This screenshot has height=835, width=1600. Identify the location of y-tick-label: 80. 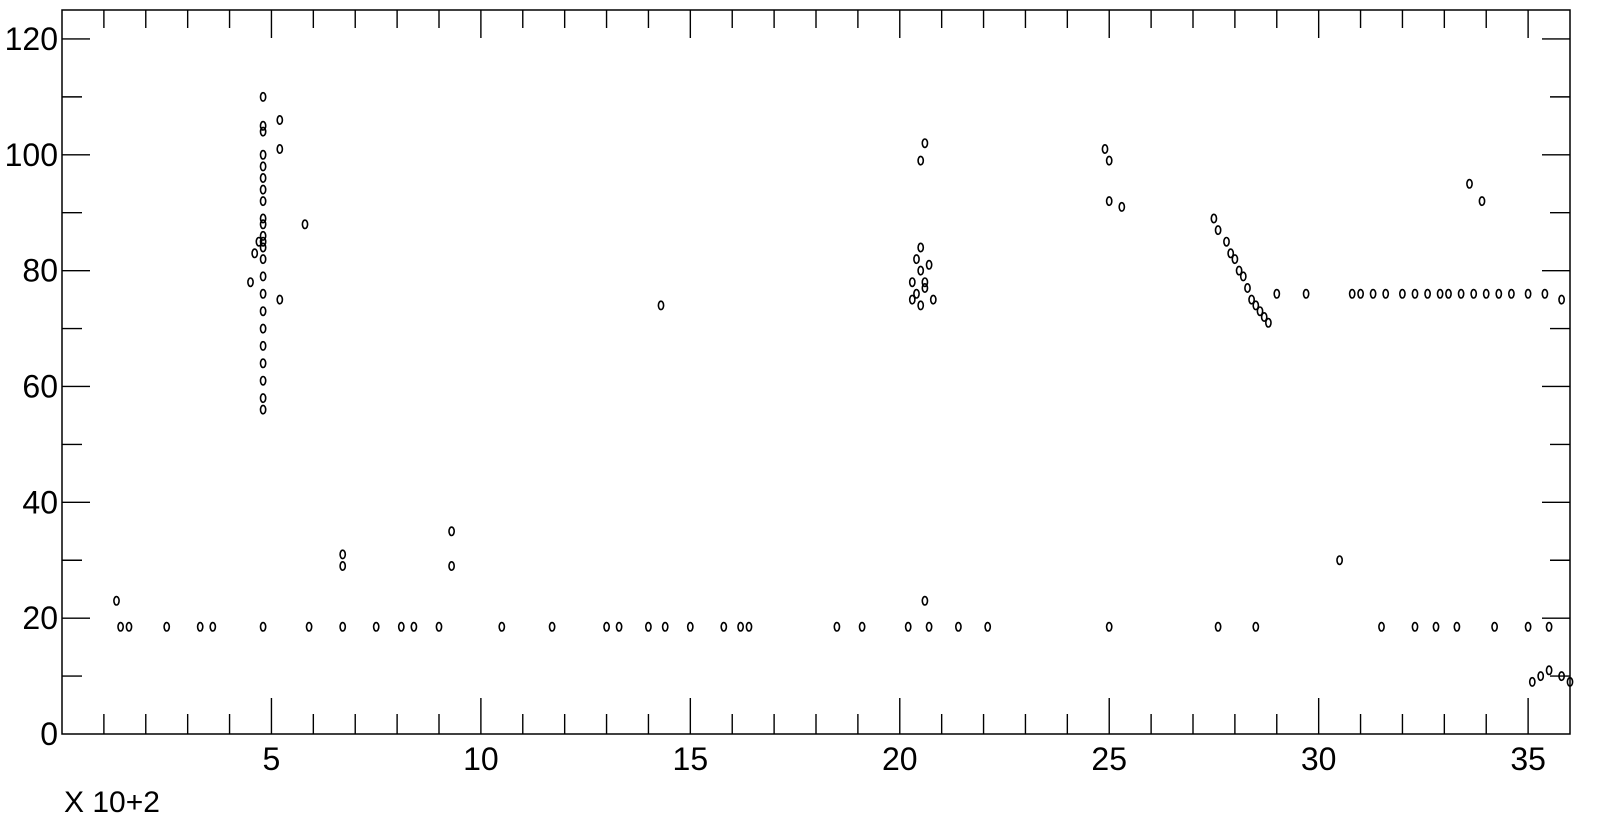
(40, 271).